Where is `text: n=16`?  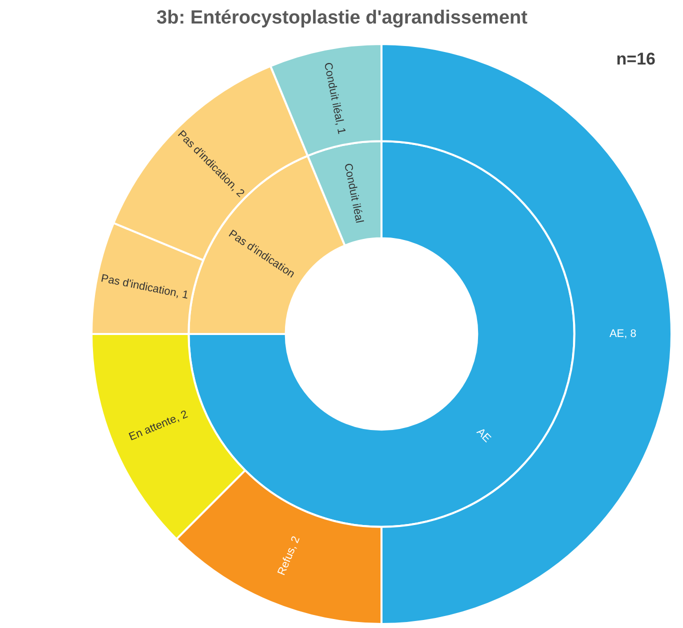
text: n=16 is located at coordinates (636, 59).